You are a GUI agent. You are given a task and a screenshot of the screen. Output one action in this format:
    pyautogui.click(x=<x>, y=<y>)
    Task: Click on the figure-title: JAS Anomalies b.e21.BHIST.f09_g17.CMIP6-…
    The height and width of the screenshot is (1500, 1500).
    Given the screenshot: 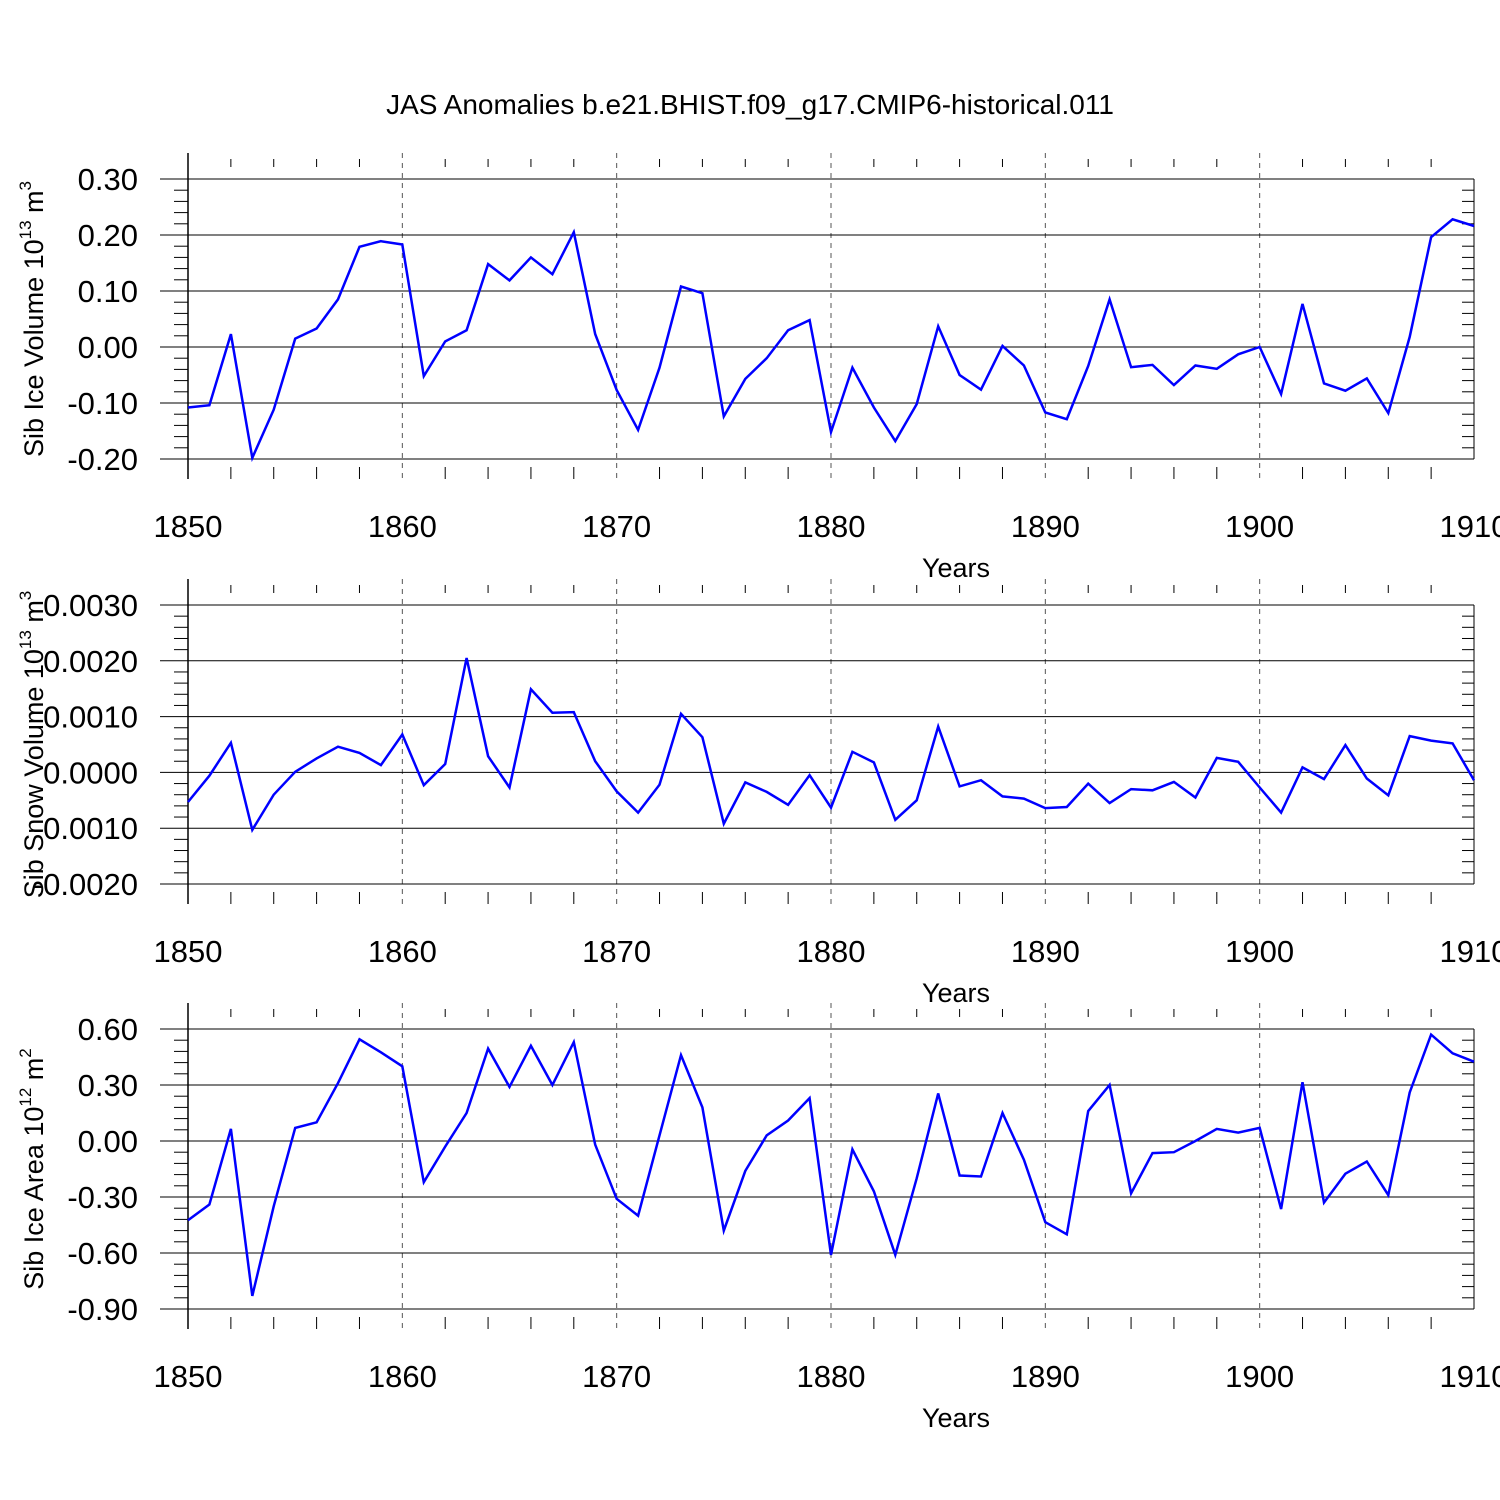 What is the action you would take?
    pyautogui.click(x=750, y=104)
    